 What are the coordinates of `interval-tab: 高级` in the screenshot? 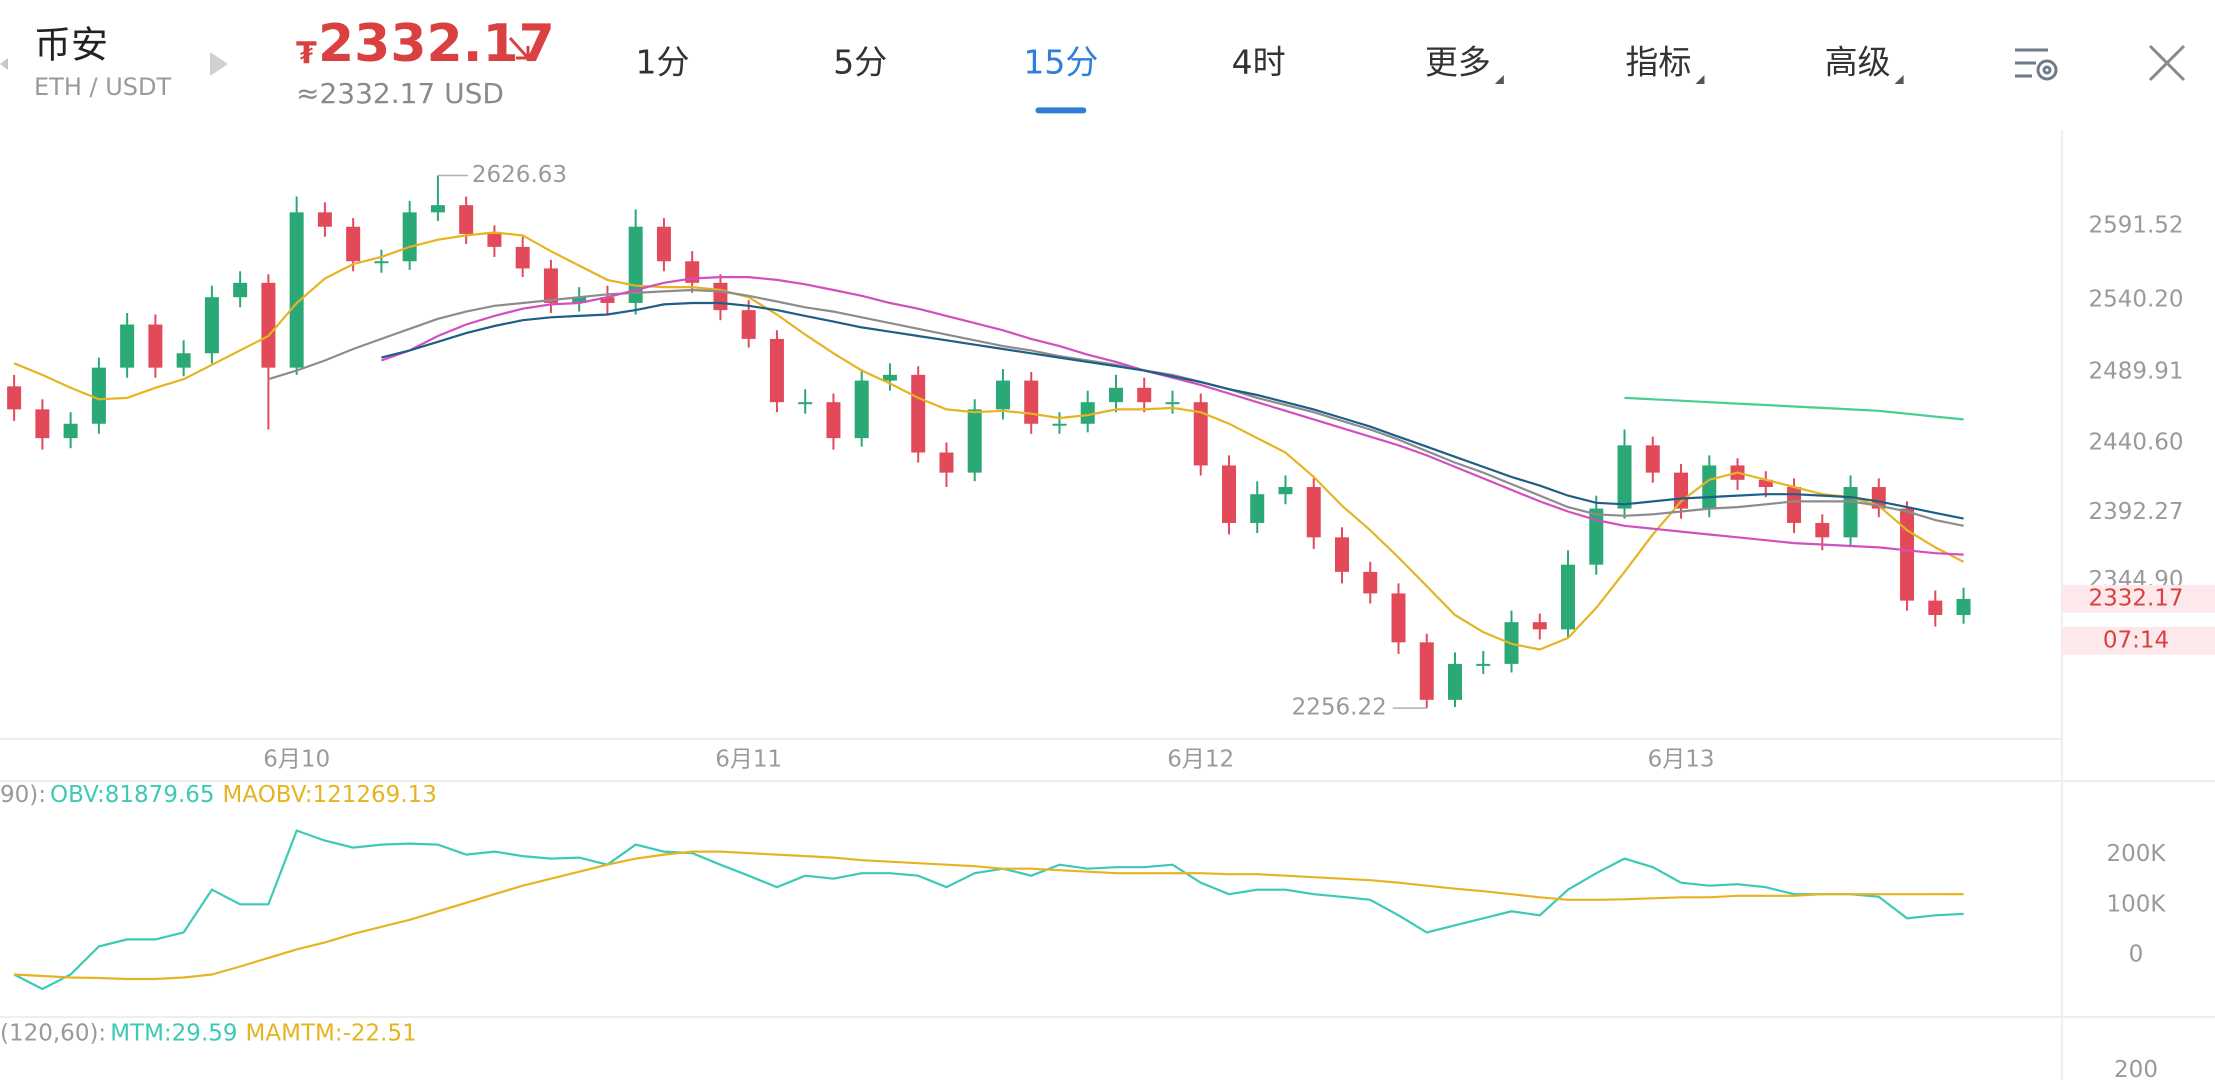 It's located at (1858, 62).